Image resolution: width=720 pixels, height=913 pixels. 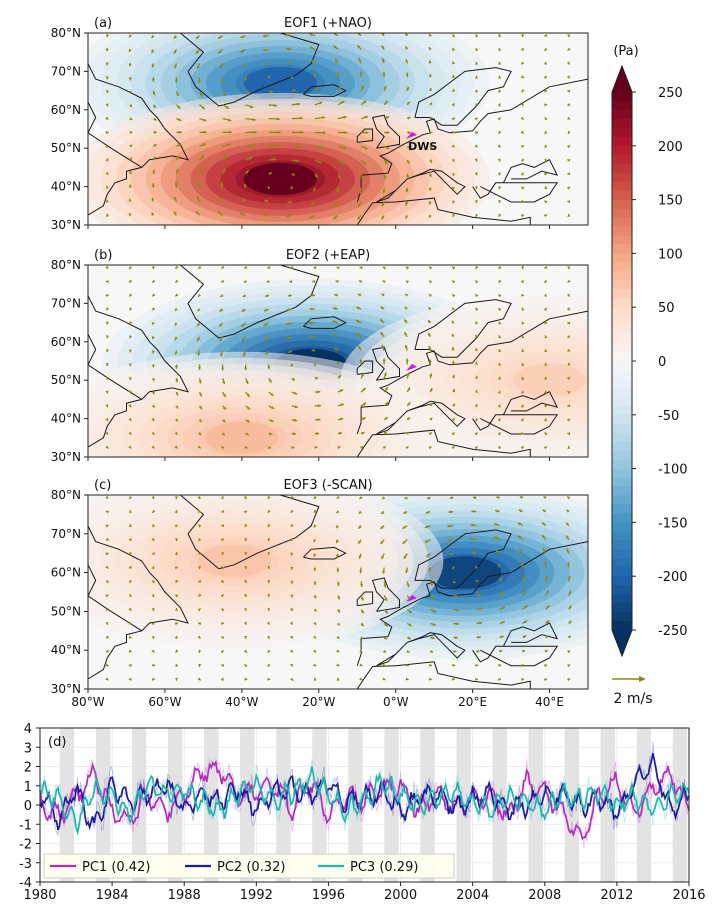 I want to click on y-tick-label: -4, so click(x=25, y=883).